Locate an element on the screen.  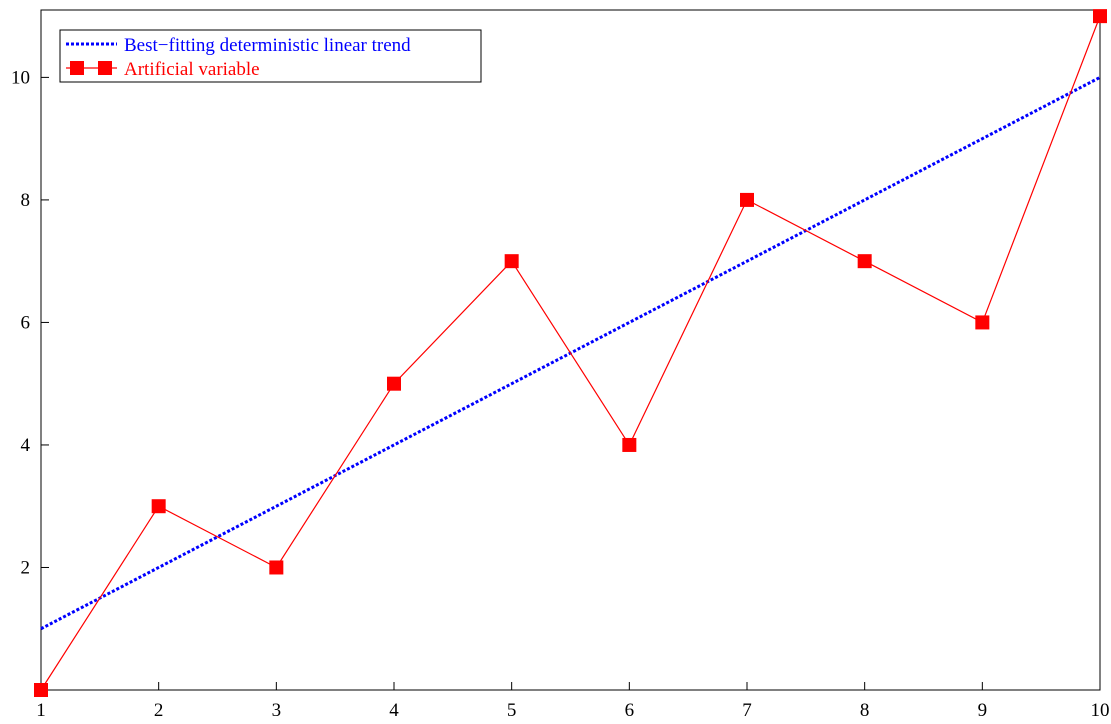
legend-label-trend: Best−fitting deterministic linear trend is located at coordinates (267, 45).